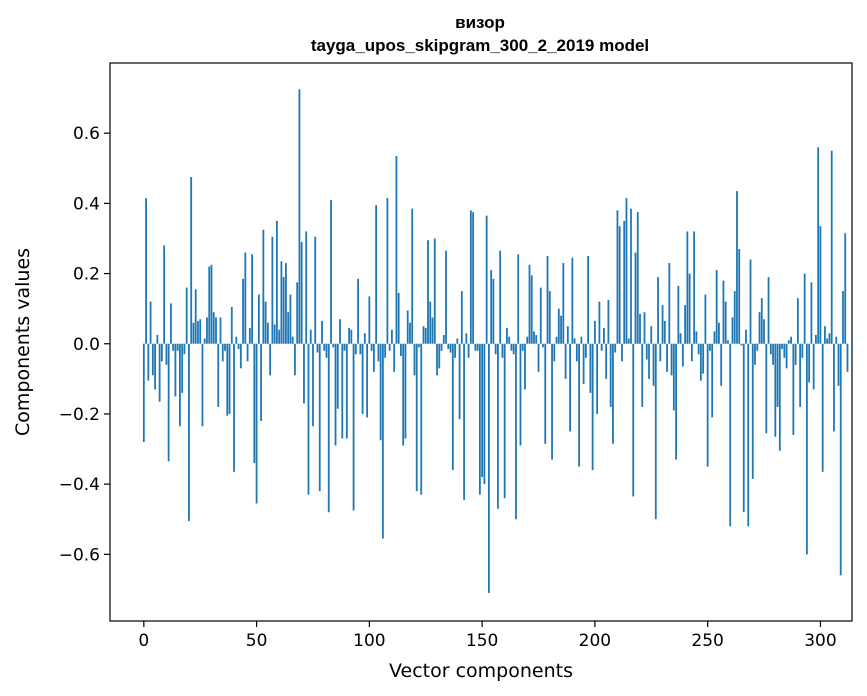  What do you see at coordinates (79, 415) in the screenshot?
I see `y-tick-label: −0.2` at bounding box center [79, 415].